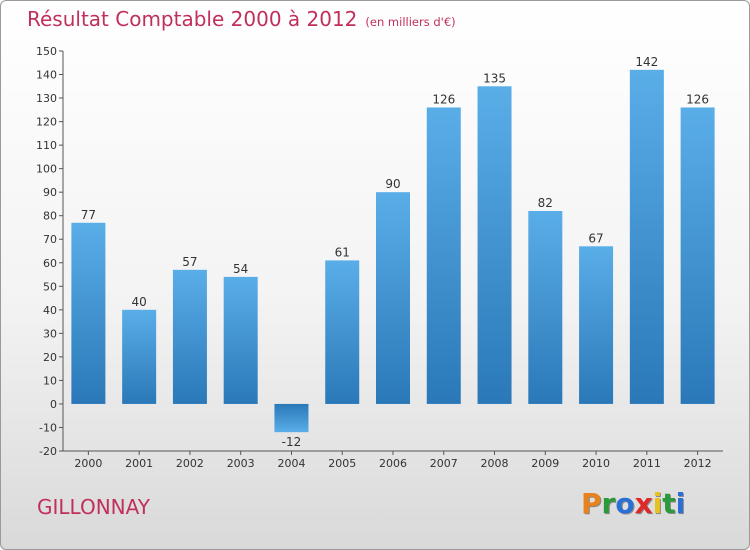 This screenshot has height=550, width=750. I want to click on y-tick-label: -10, so click(48, 427).